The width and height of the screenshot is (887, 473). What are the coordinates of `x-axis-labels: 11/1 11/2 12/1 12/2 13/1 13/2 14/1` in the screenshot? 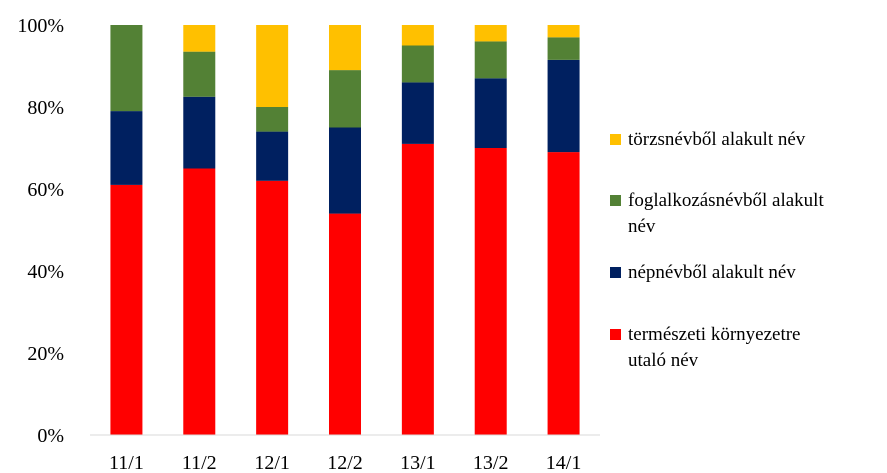 It's located at (345, 462).